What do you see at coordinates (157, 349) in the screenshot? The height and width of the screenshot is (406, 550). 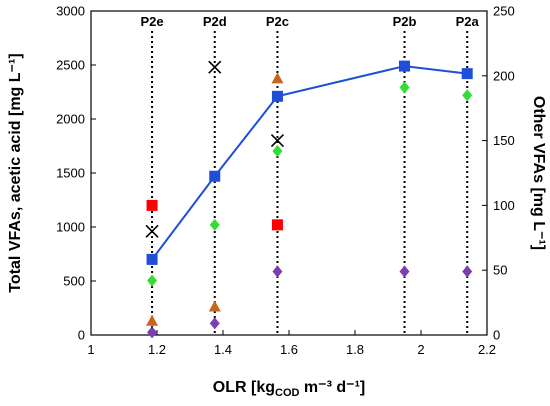 I see `x-tick-label: 1.2` at bounding box center [157, 349].